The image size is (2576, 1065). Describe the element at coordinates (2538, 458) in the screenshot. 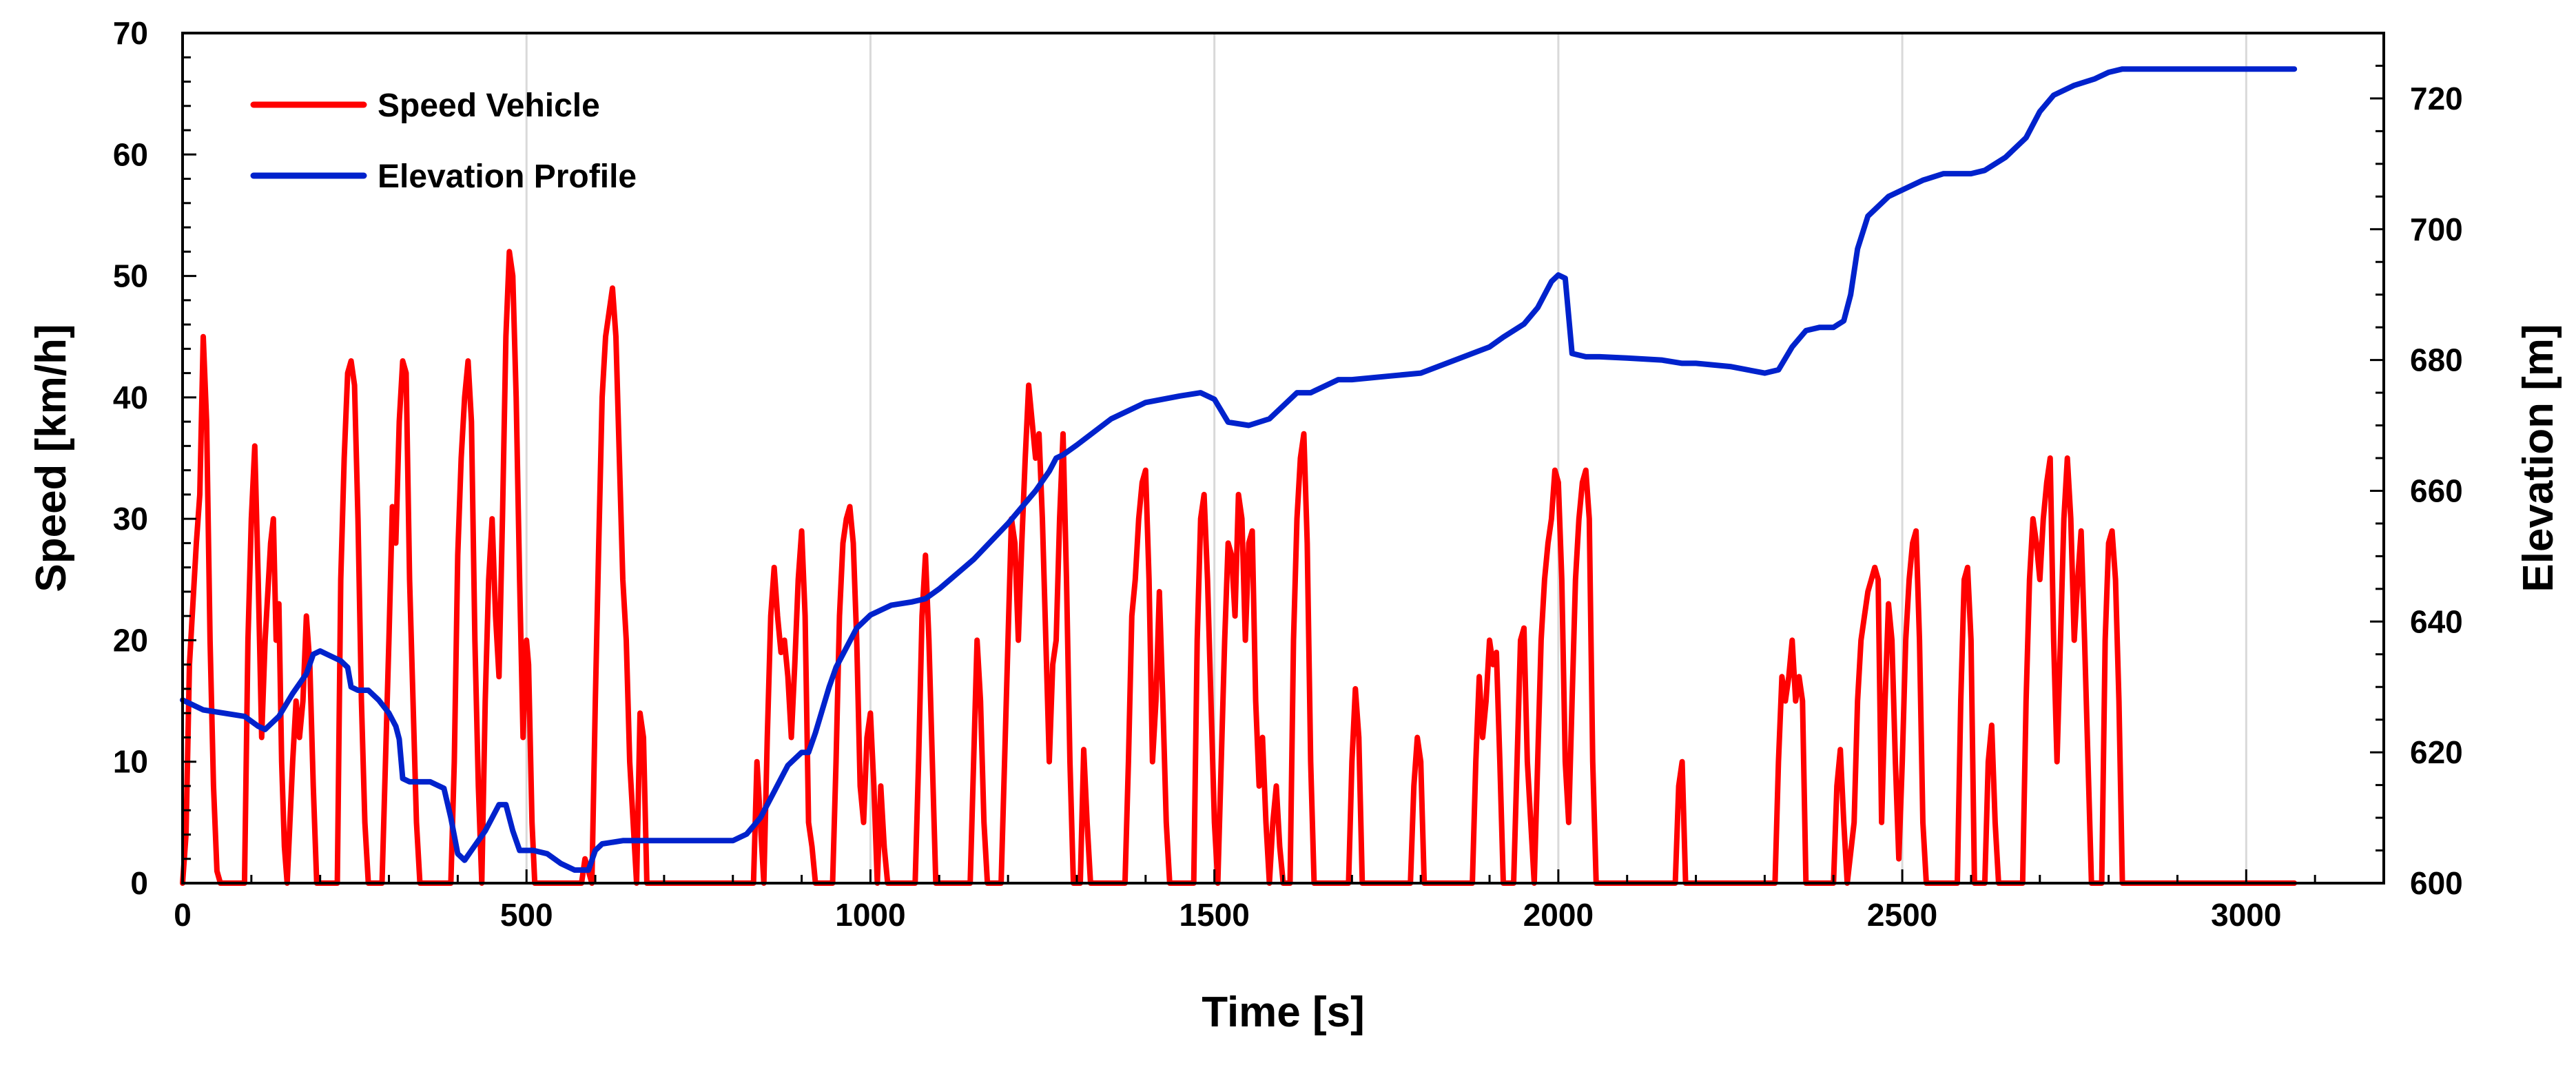

I see `y2-axis-title: Elevation [m]` at that location.